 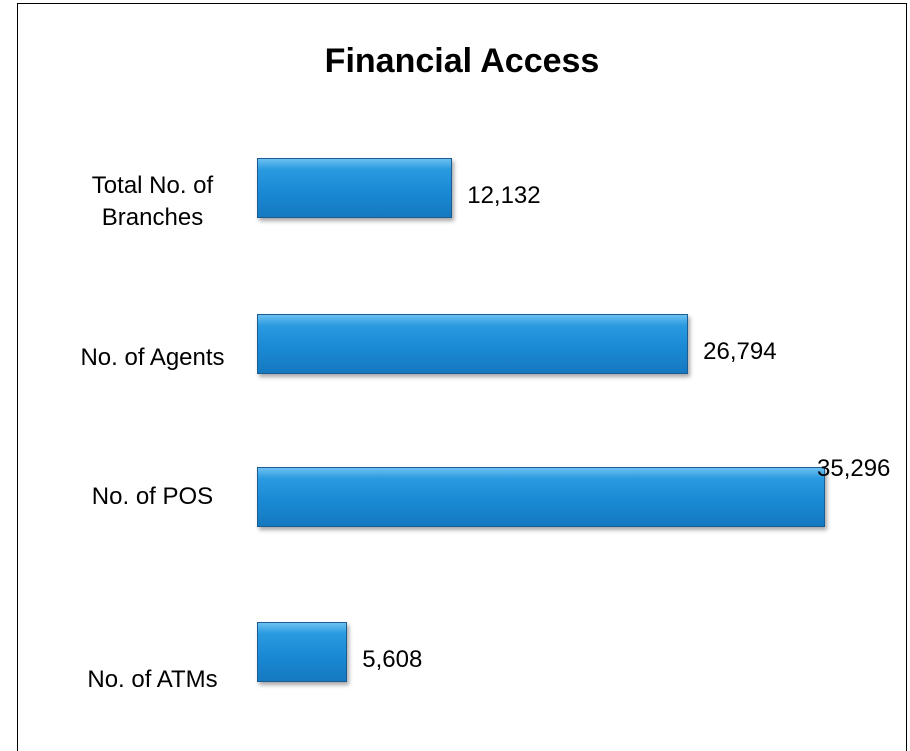 What do you see at coordinates (392, 659) in the screenshot?
I see `value-label: 5,608` at bounding box center [392, 659].